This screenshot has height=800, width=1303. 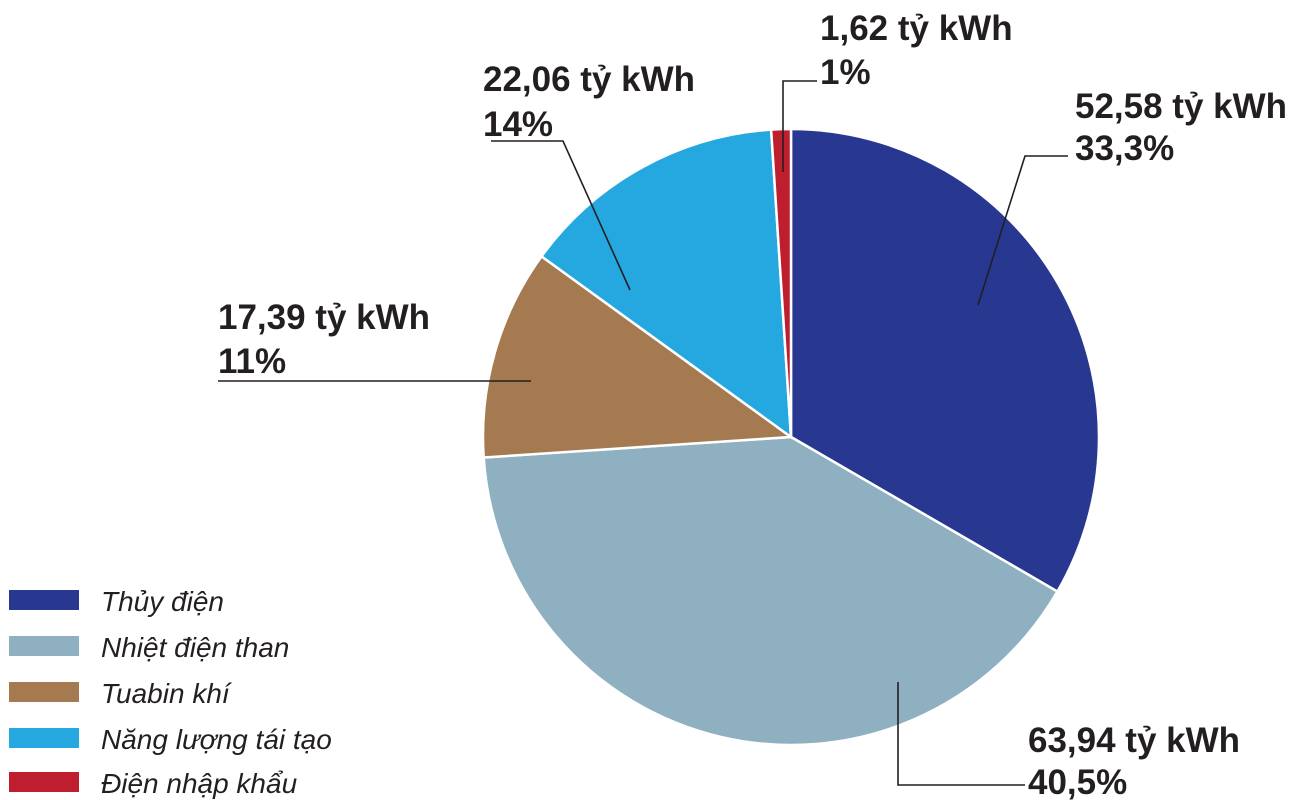 I want to click on percent-label-nang-luong: 14%, so click(x=518, y=124).